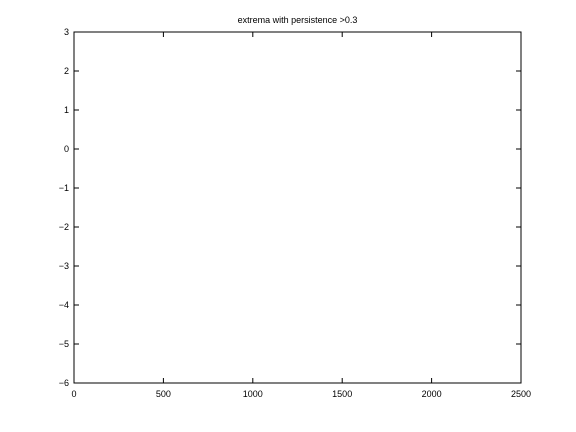 The width and height of the screenshot is (576, 432). Describe the element at coordinates (64, 344) in the screenshot. I see `y-tick-label: −5` at that location.